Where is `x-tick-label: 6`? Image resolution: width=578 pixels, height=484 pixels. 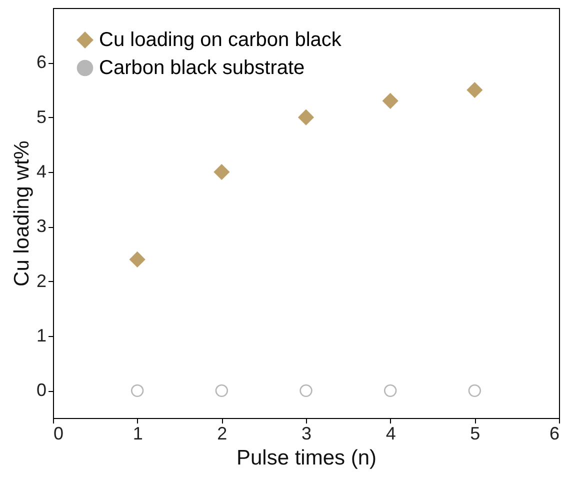
x-tick-label: 6 is located at coordinates (554, 434).